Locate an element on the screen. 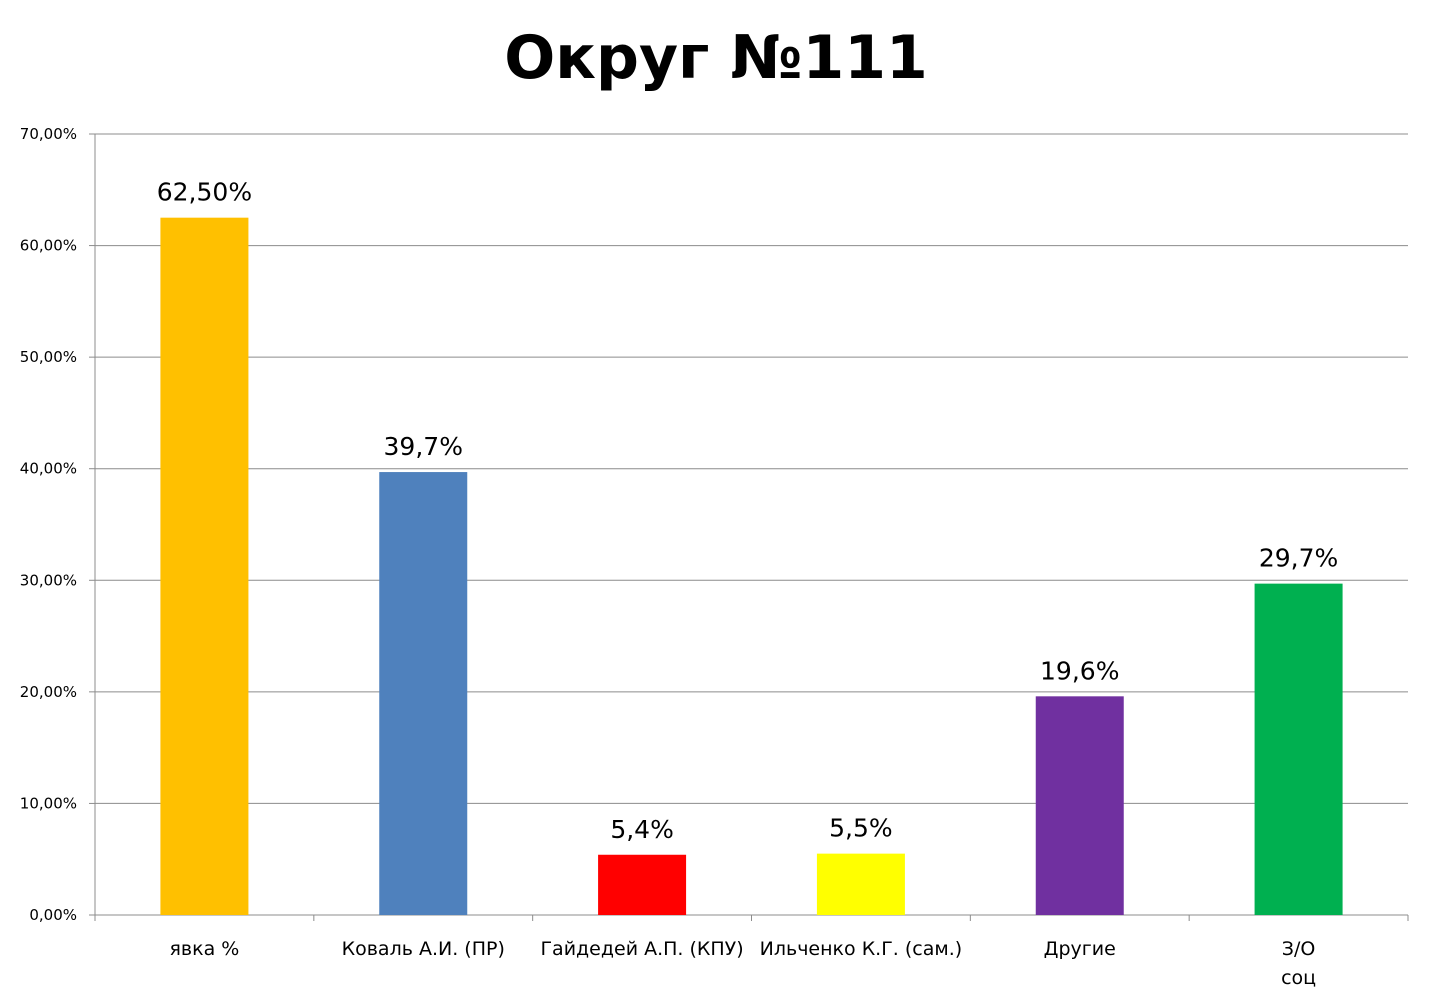 This screenshot has width=1432, height=1006. y-tick-label: 10,00% is located at coordinates (48, 803).